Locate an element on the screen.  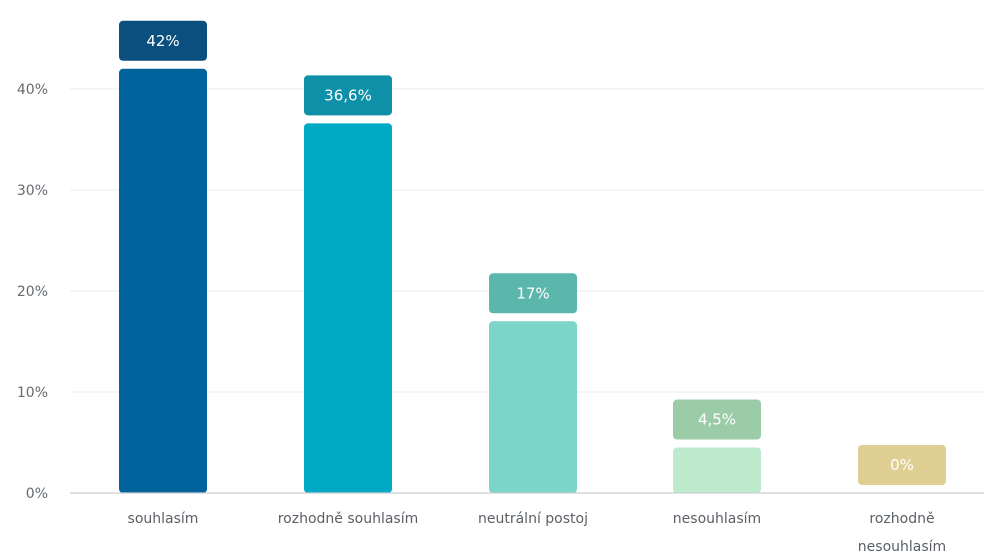
value-label-text: 42% is located at coordinates (162, 41).